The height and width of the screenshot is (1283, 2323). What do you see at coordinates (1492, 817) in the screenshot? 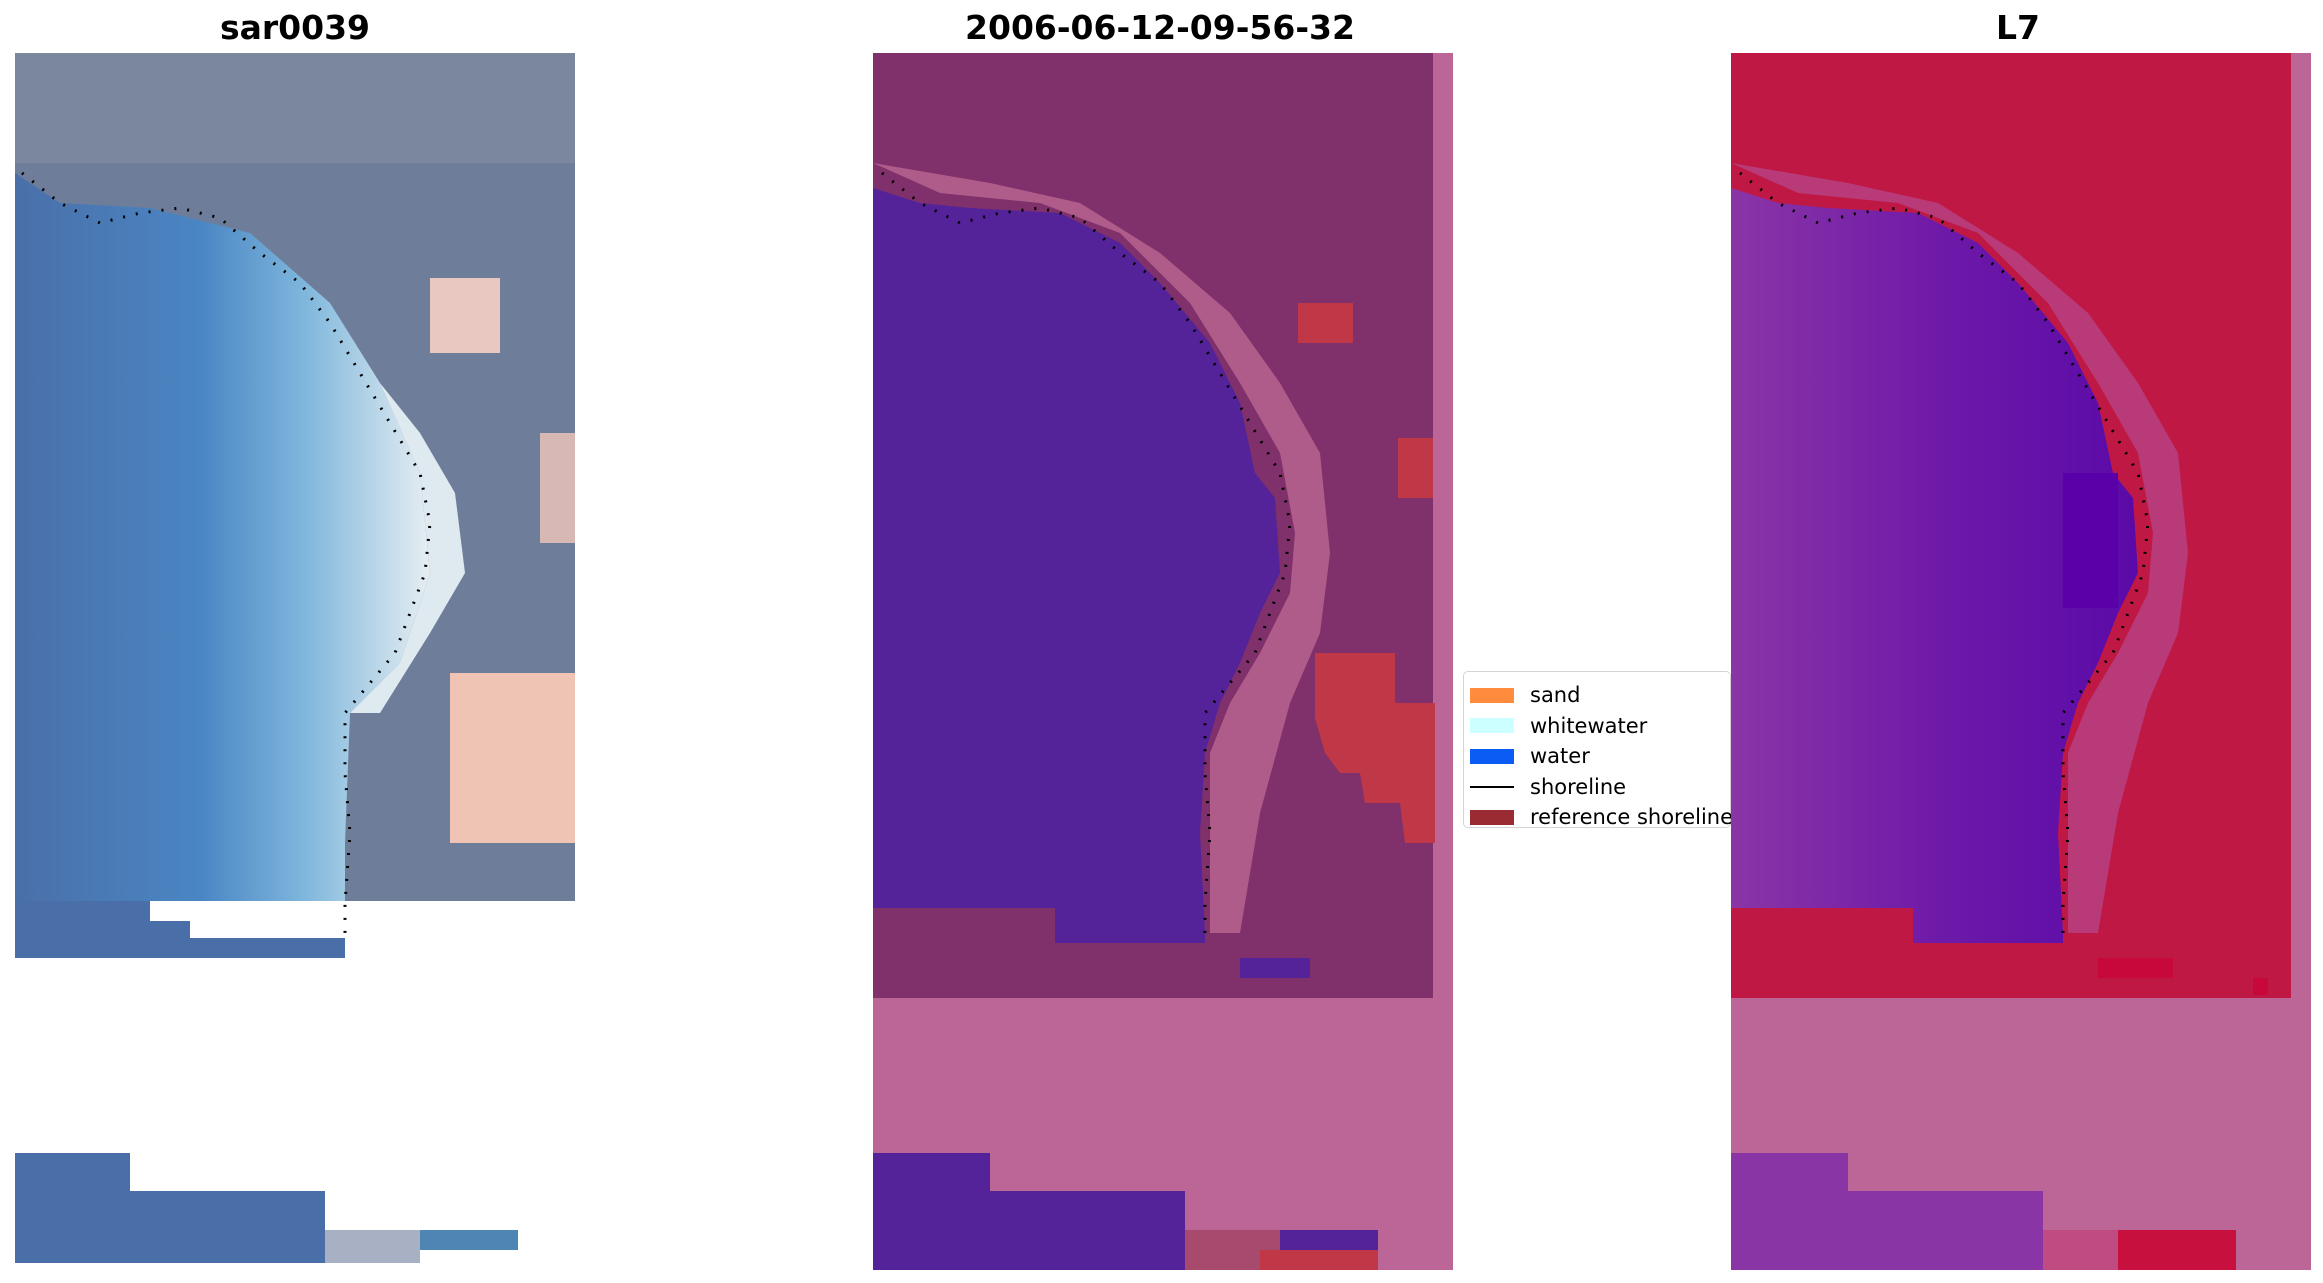
I see `reference-shoreline-swatch` at bounding box center [1492, 817].